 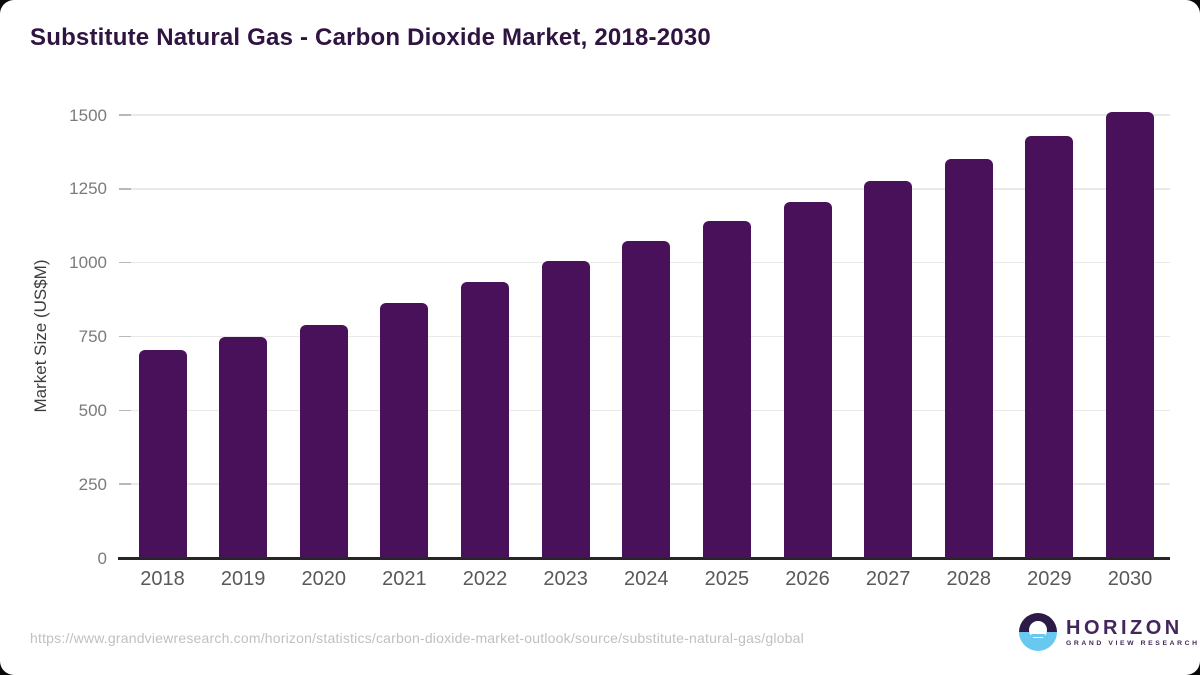 What do you see at coordinates (162, 453) in the screenshot?
I see `bar-2018` at bounding box center [162, 453].